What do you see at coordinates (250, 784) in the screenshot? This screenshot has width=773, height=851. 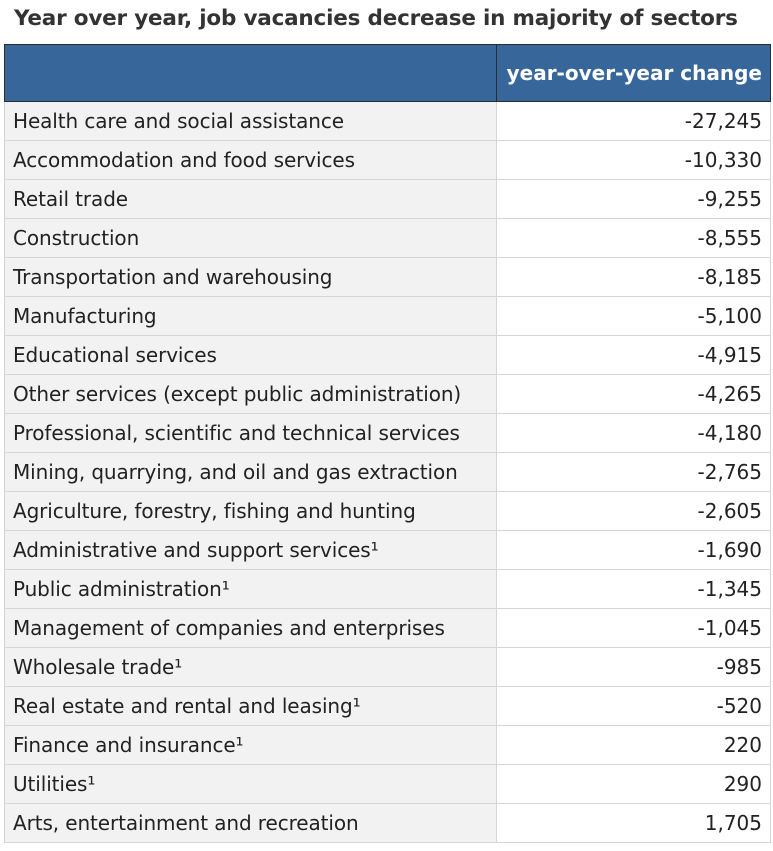 I see `sector-label: Utilities¹` at bounding box center [250, 784].